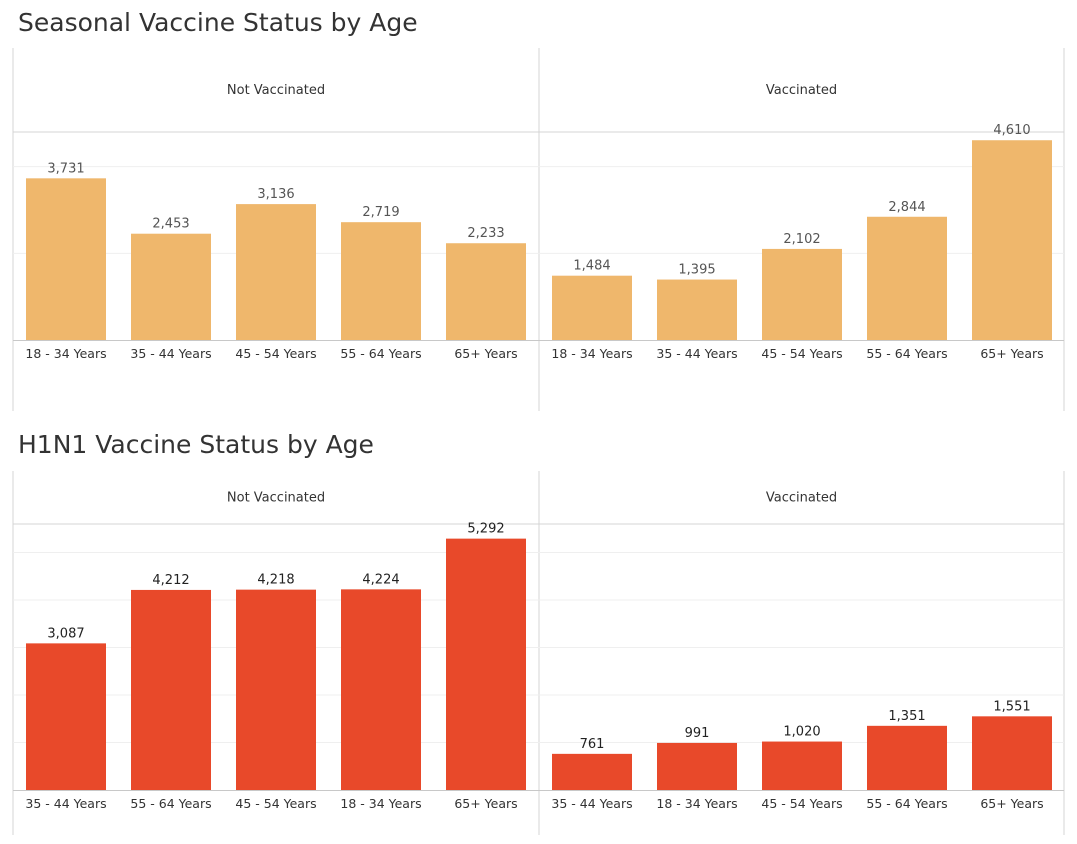 This screenshot has width=1077, height=844. I want to click on seasonal-panel-header-not-vaccinated: Not Vaccinated, so click(276, 90).